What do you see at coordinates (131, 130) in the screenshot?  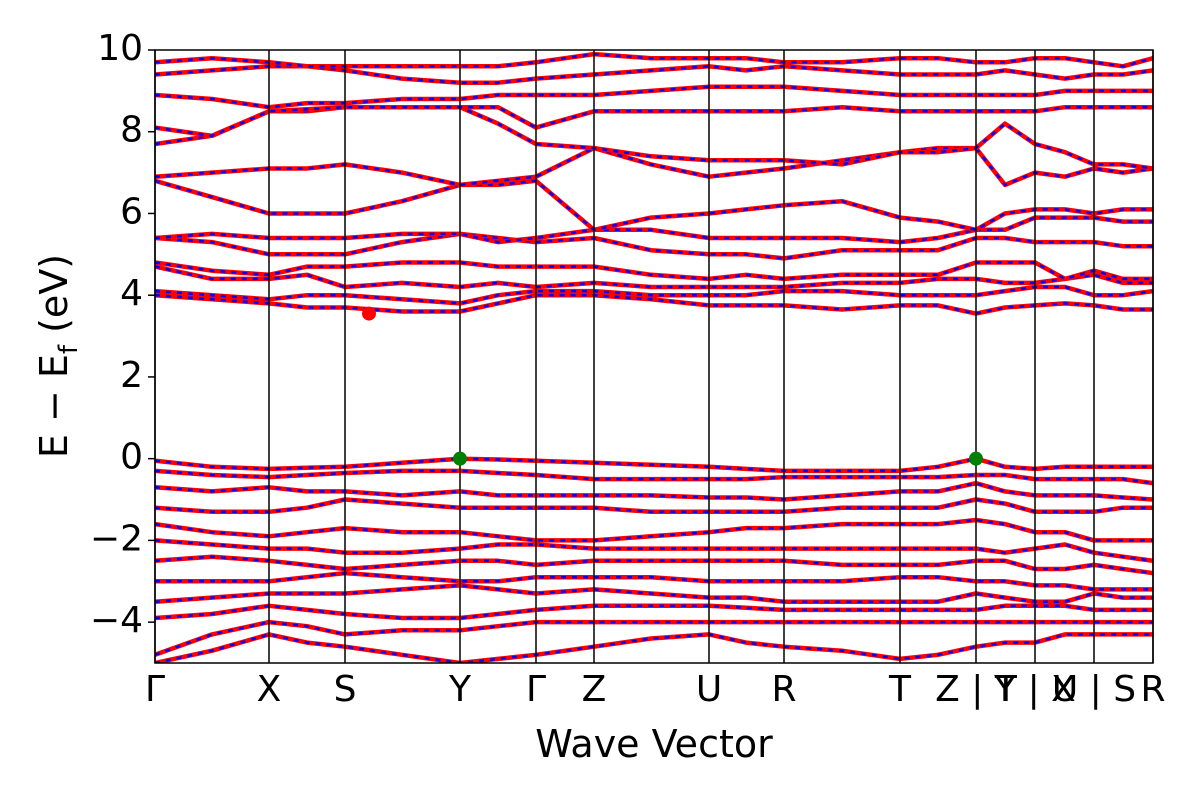 I see `y-tick-label: 8` at bounding box center [131, 130].